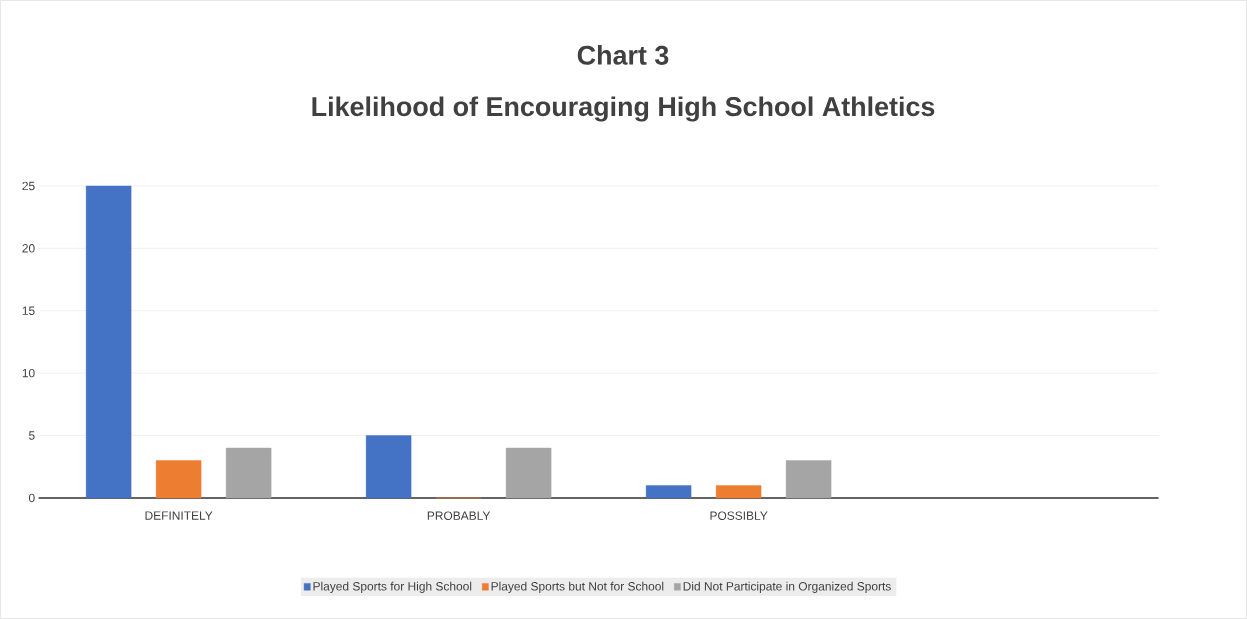 This screenshot has height=619, width=1247. Describe the element at coordinates (31, 435) in the screenshot. I see `y-tick-label: 5` at that location.